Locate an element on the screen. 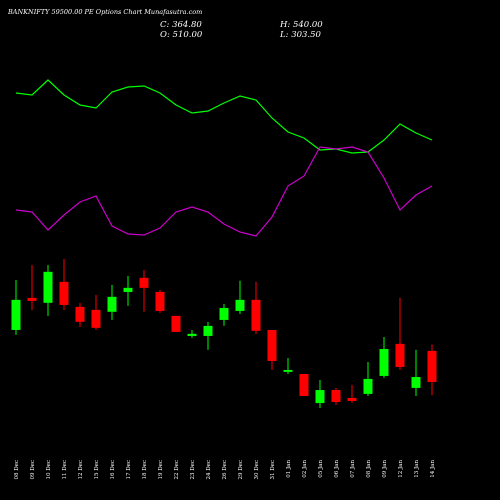 Image resolution: width=500 pixels, height=500 pixels. x-tick-label: 22 Dec is located at coordinates (177, 470).